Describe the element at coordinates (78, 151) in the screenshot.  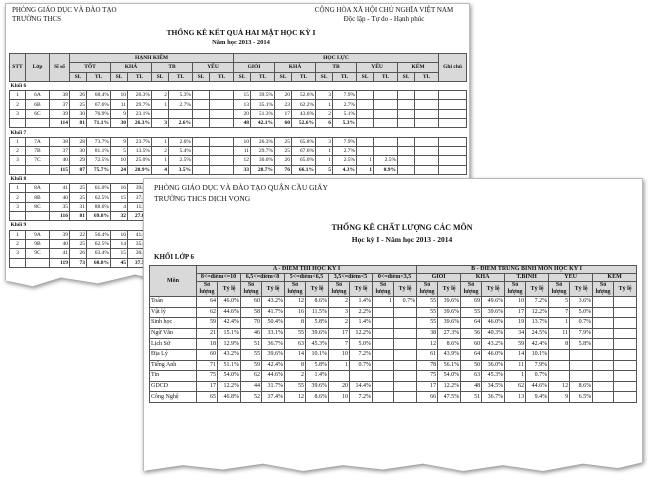
I see `cell: 30` at that location.